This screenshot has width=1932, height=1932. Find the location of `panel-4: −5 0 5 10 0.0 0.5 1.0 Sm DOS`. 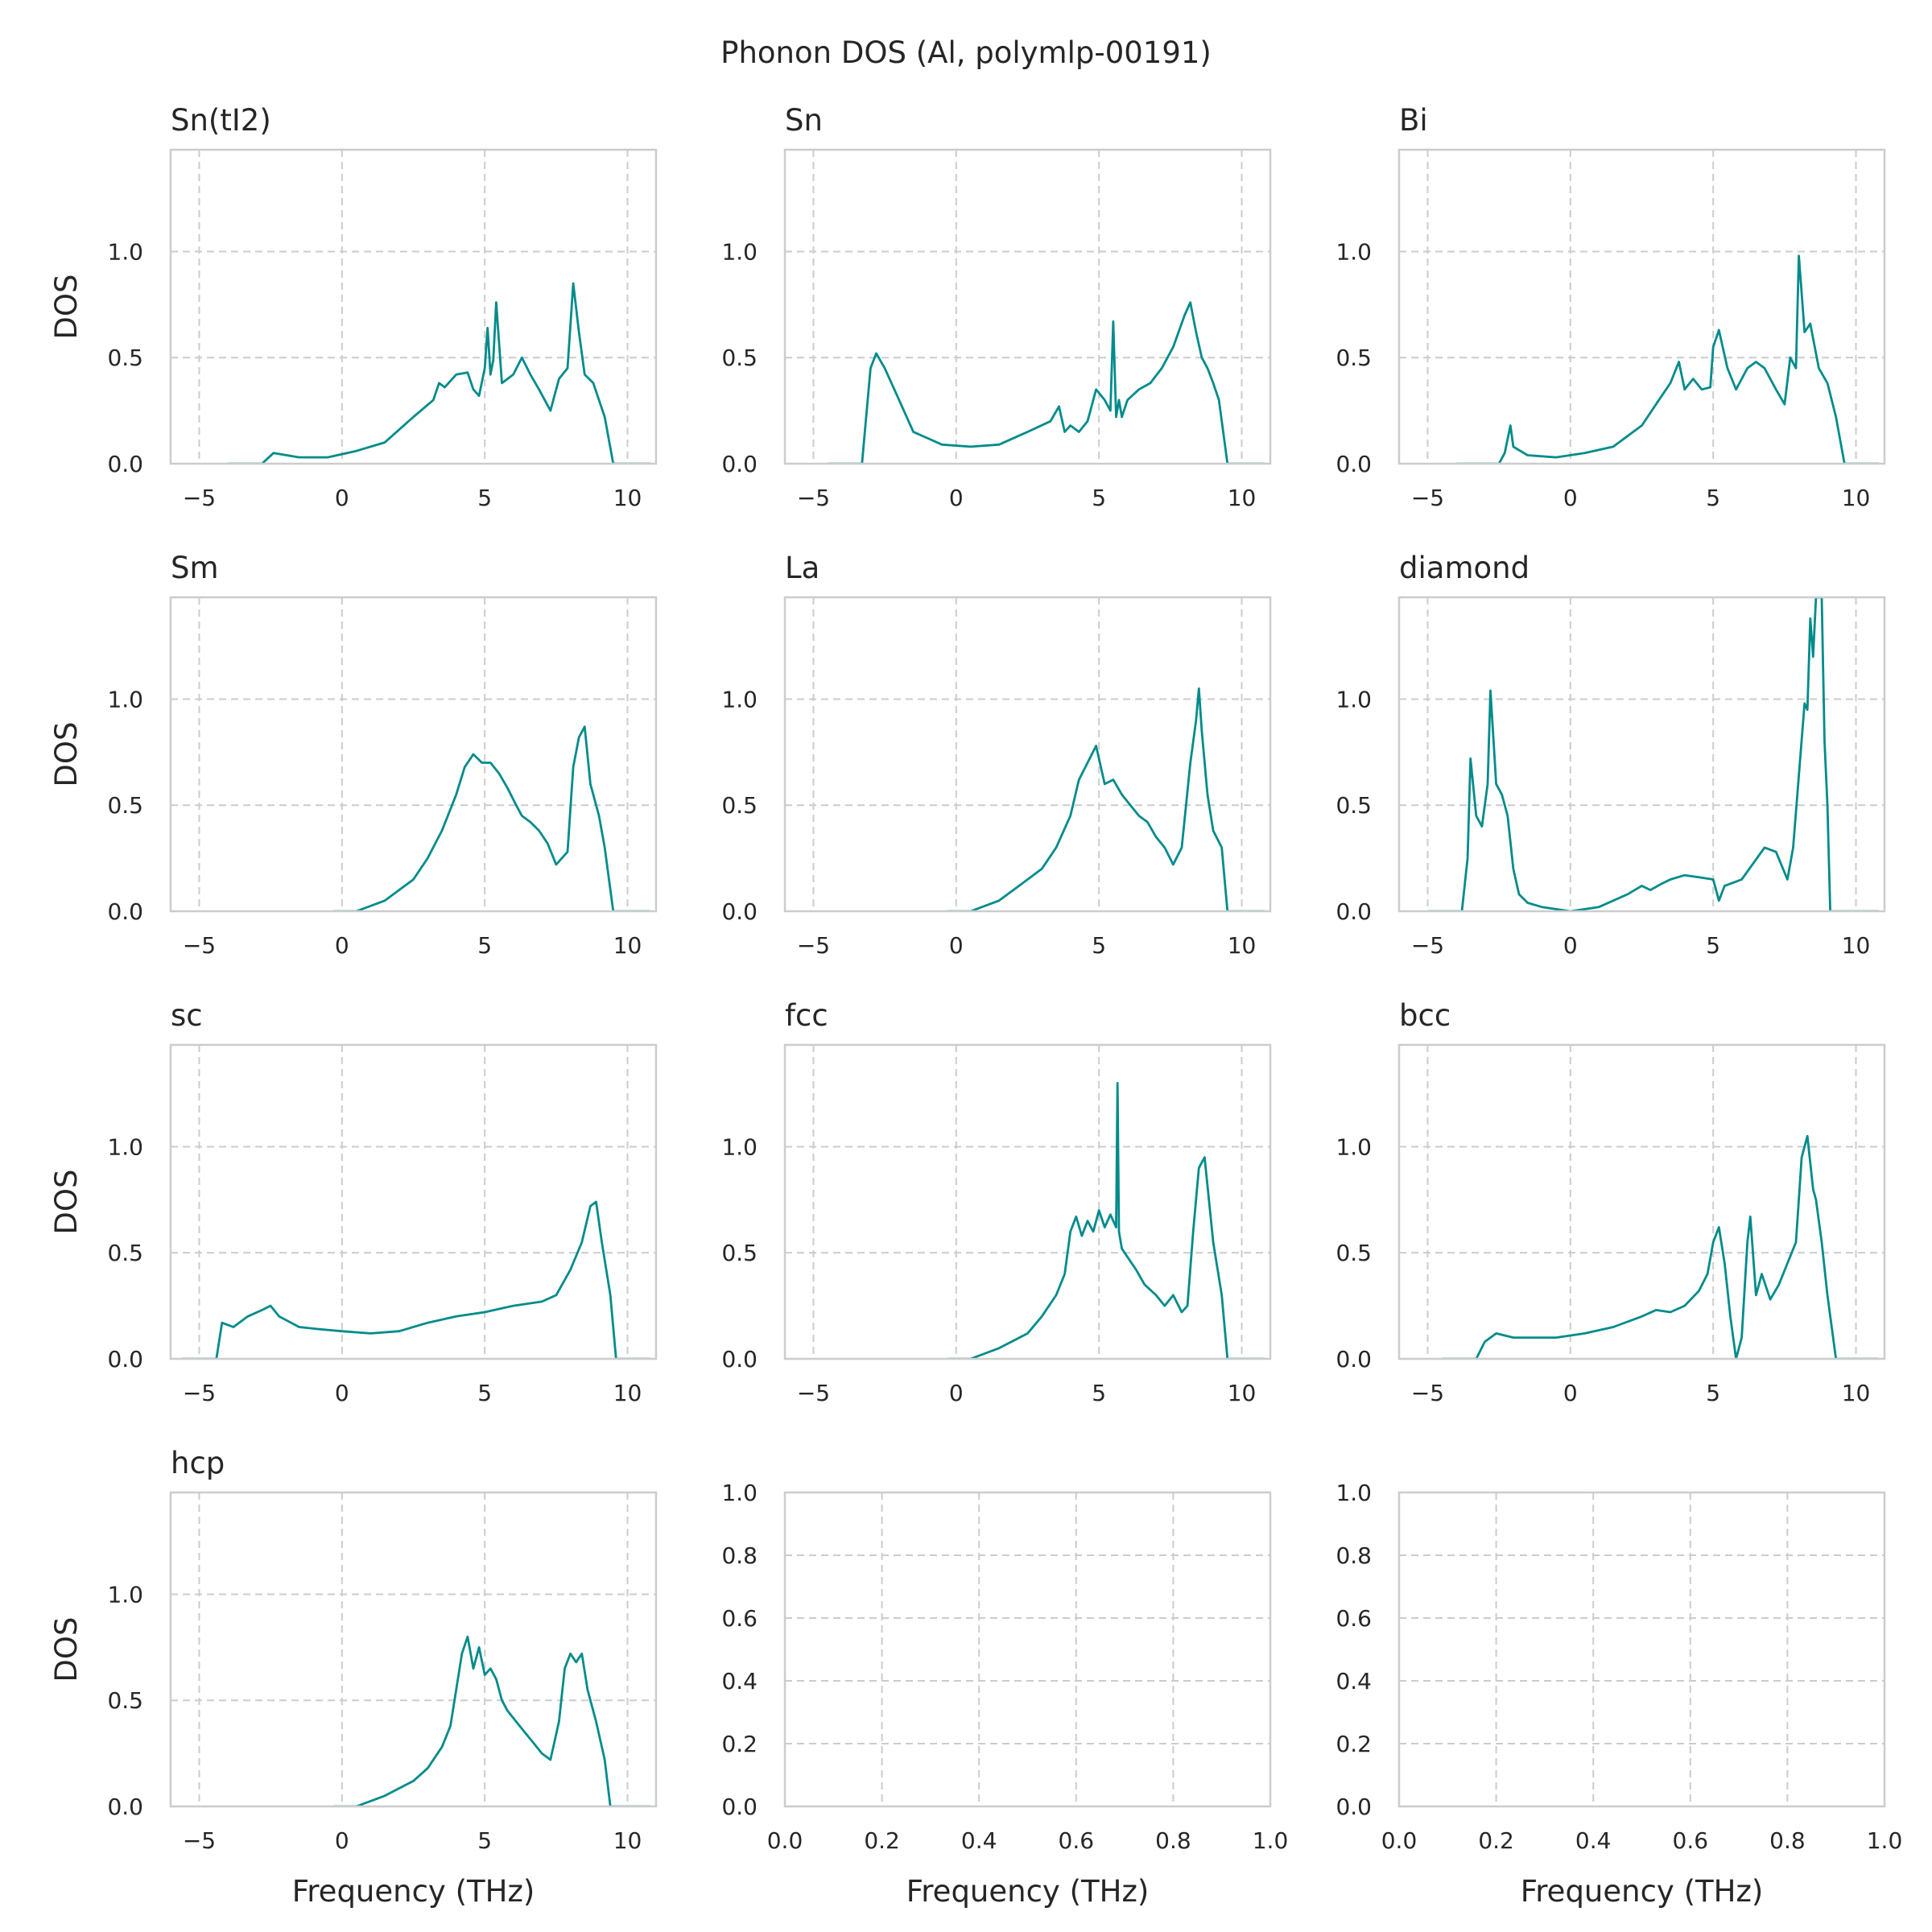

panel-4: −5 0 5 10 0.0 0.5 1.0 Sm DOS is located at coordinates (353, 755).